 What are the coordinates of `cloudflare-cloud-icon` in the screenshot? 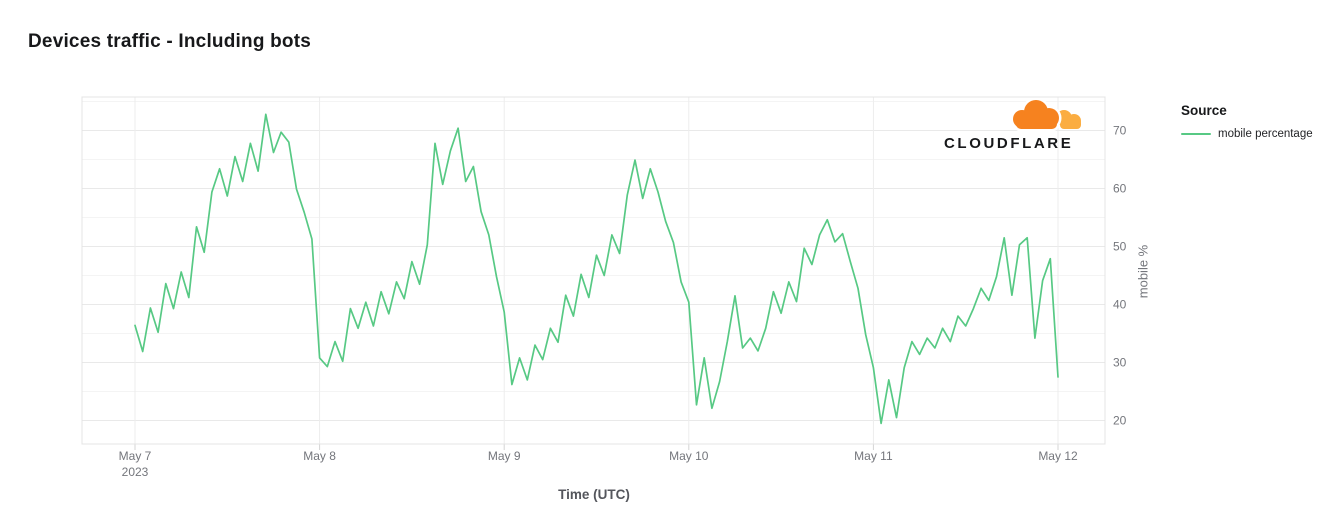 It's located at (1015, 114).